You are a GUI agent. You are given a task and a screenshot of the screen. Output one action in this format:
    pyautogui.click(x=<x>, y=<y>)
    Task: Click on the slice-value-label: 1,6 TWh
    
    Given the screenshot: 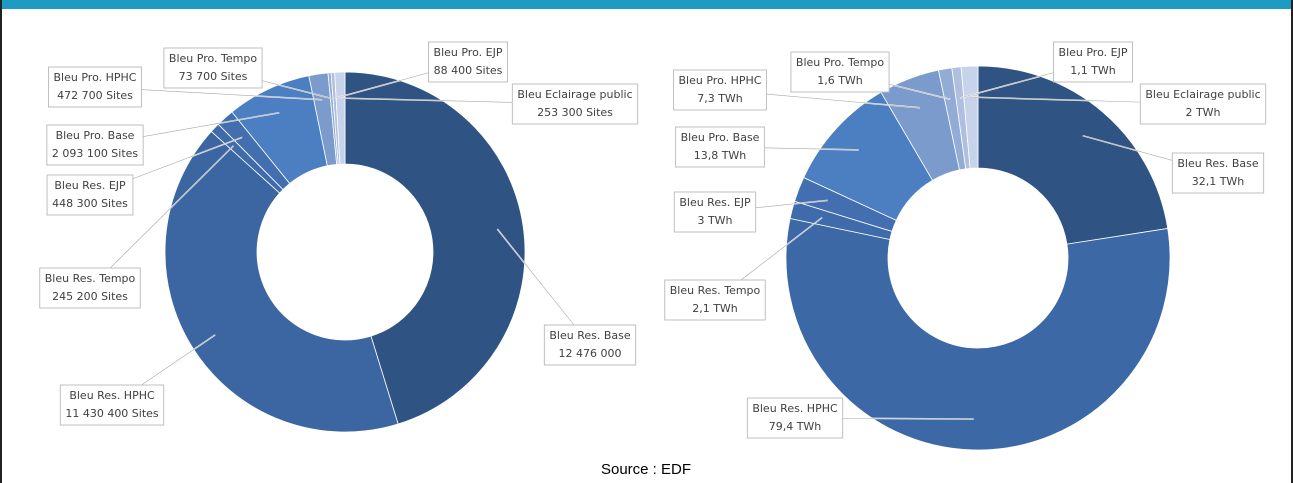 What is the action you would take?
    pyautogui.click(x=840, y=80)
    